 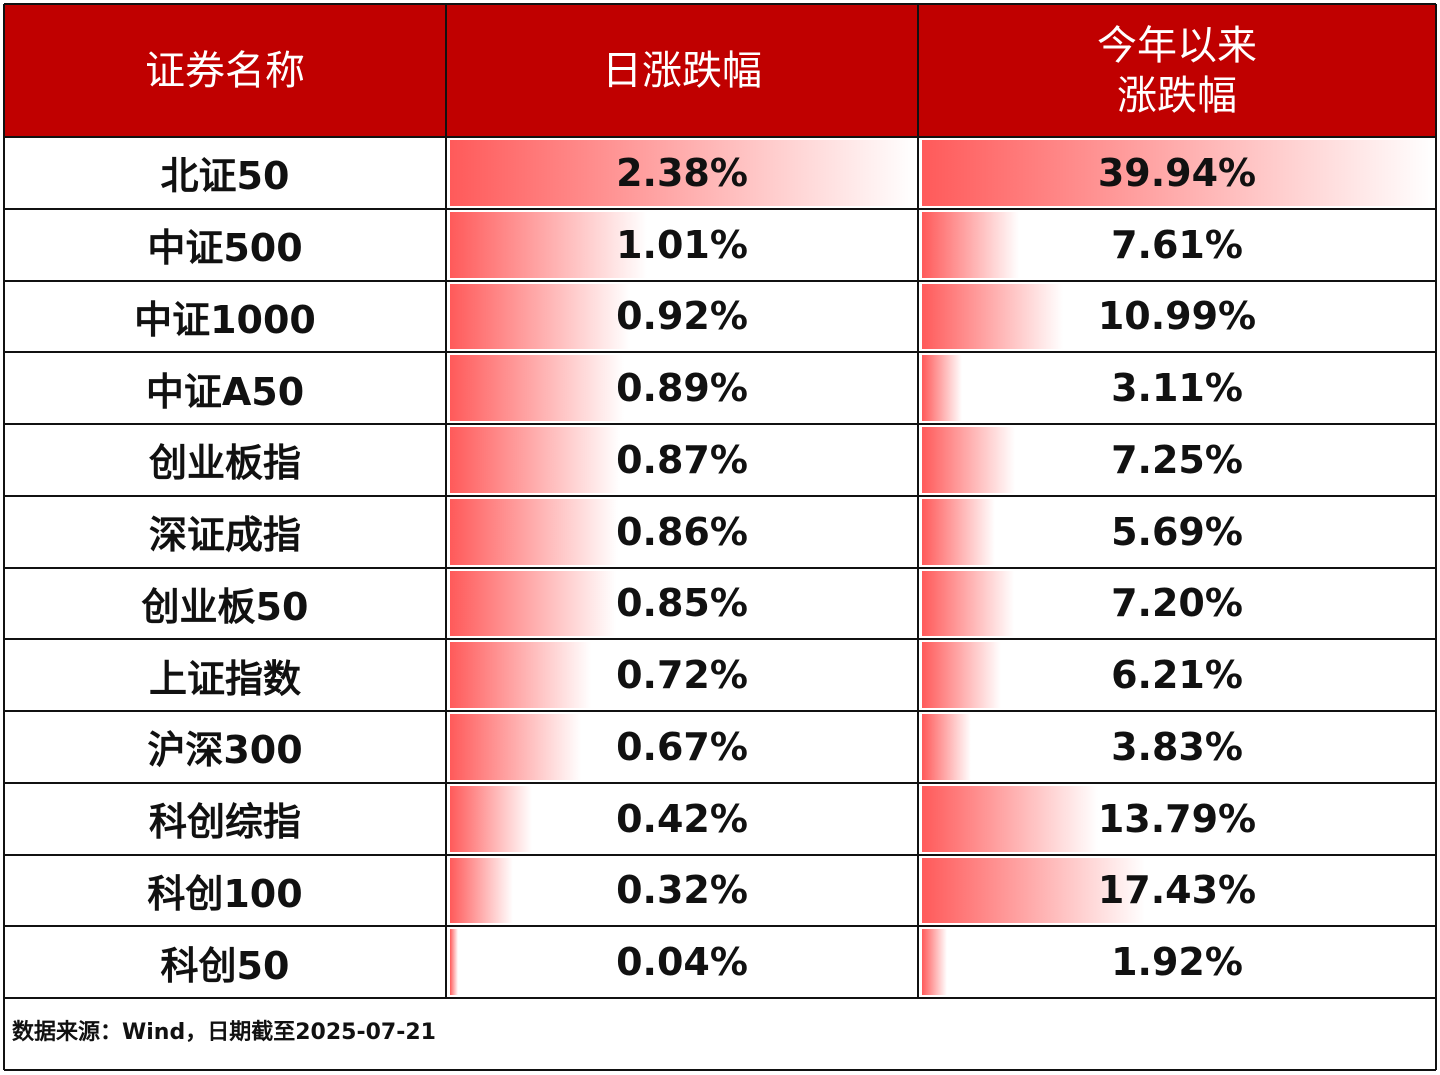 What do you see at coordinates (225, 248) in the screenshot?
I see `row-name: 中证500` at bounding box center [225, 248].